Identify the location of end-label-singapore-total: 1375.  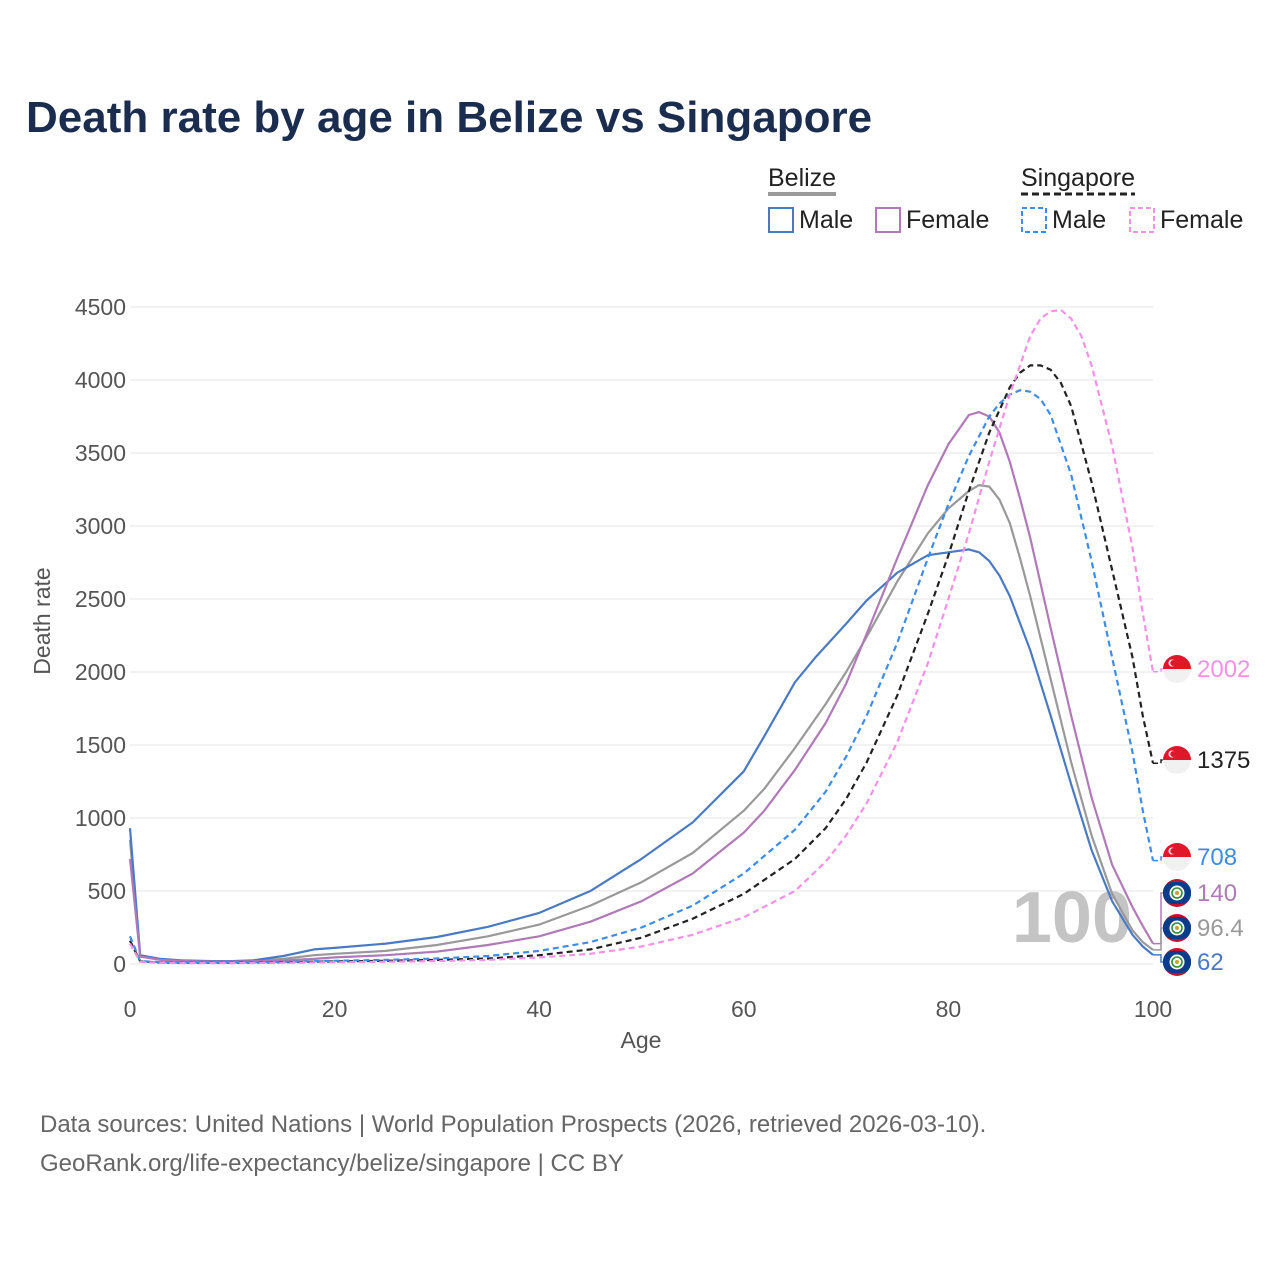
(1223, 760).